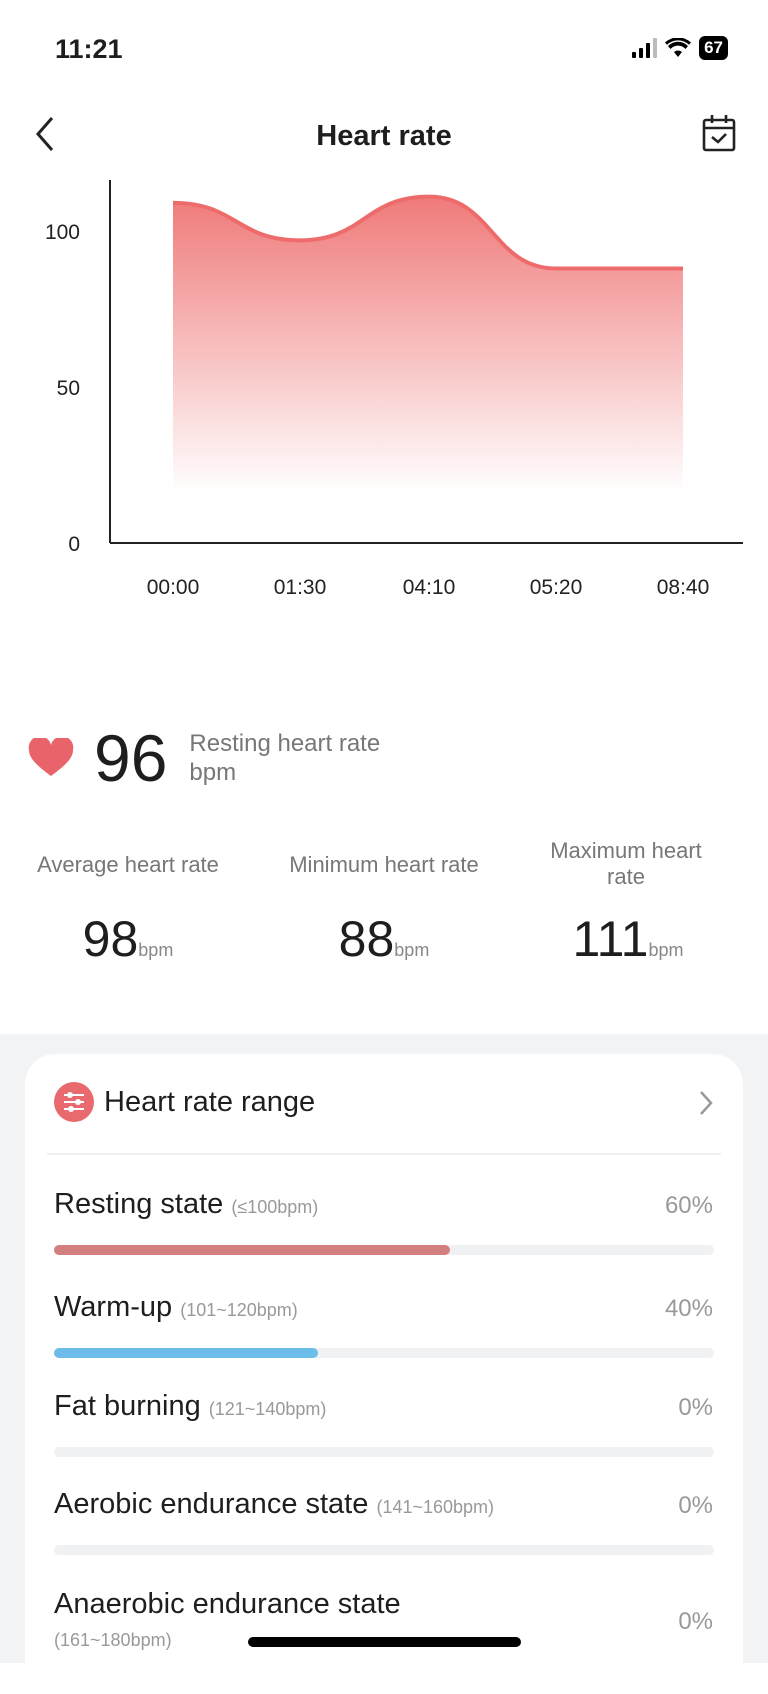  Describe the element at coordinates (128, 939) in the screenshot. I see `average-value: 98bpm` at that location.